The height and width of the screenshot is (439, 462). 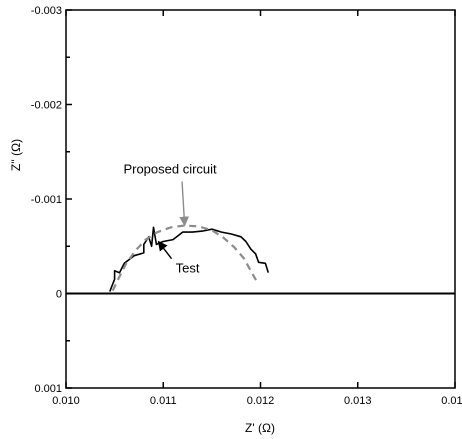 What do you see at coordinates (48, 389) in the screenshot?
I see `y-tick-label: 0.001` at bounding box center [48, 389].